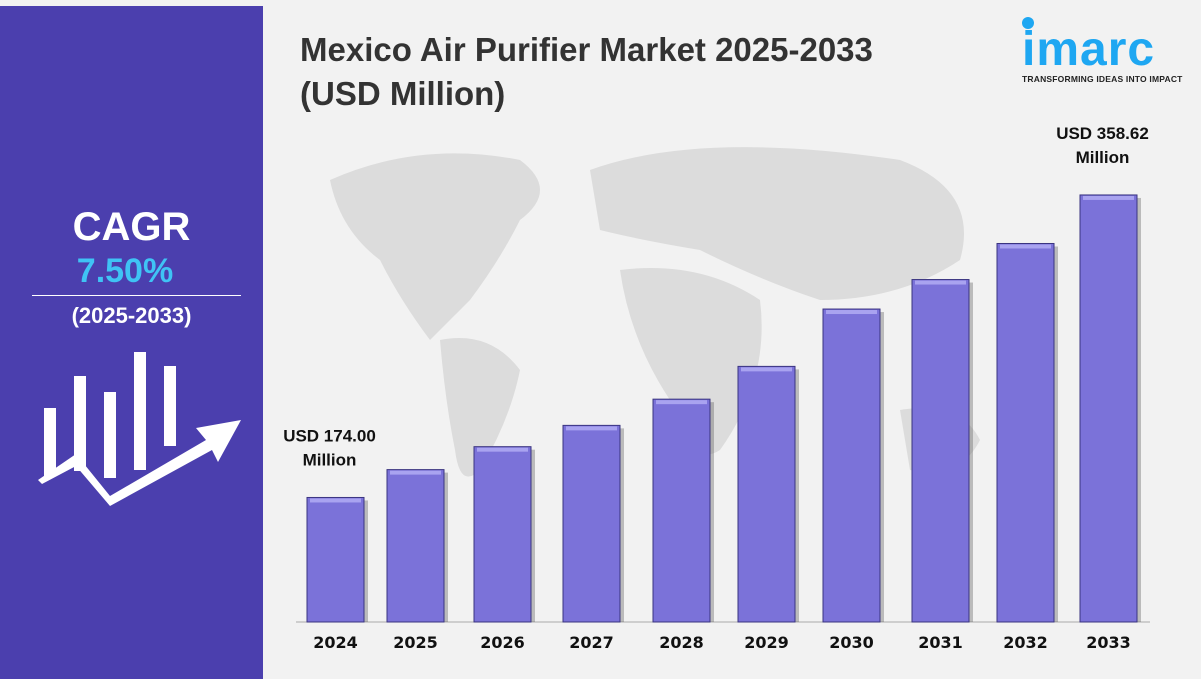  I want to click on title-line-2: (USD Million), so click(403, 93).